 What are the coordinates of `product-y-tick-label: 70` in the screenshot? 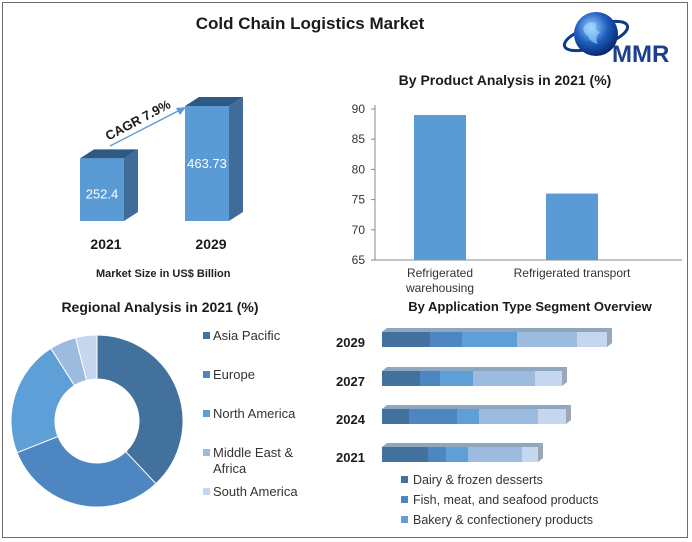 It's located at (359, 230).